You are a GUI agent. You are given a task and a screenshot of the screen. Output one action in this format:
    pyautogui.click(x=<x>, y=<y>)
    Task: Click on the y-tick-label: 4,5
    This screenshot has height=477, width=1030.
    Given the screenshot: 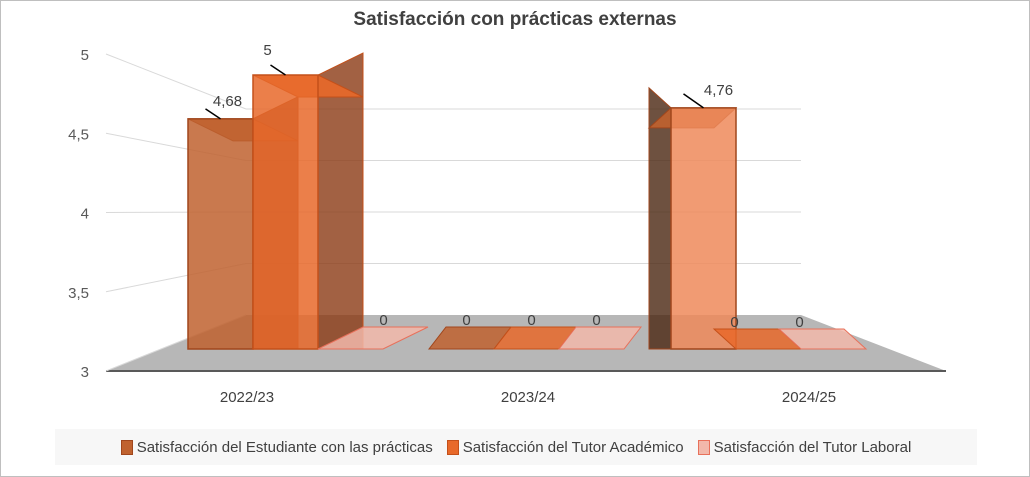 What is the action you would take?
    pyautogui.click(x=78, y=134)
    